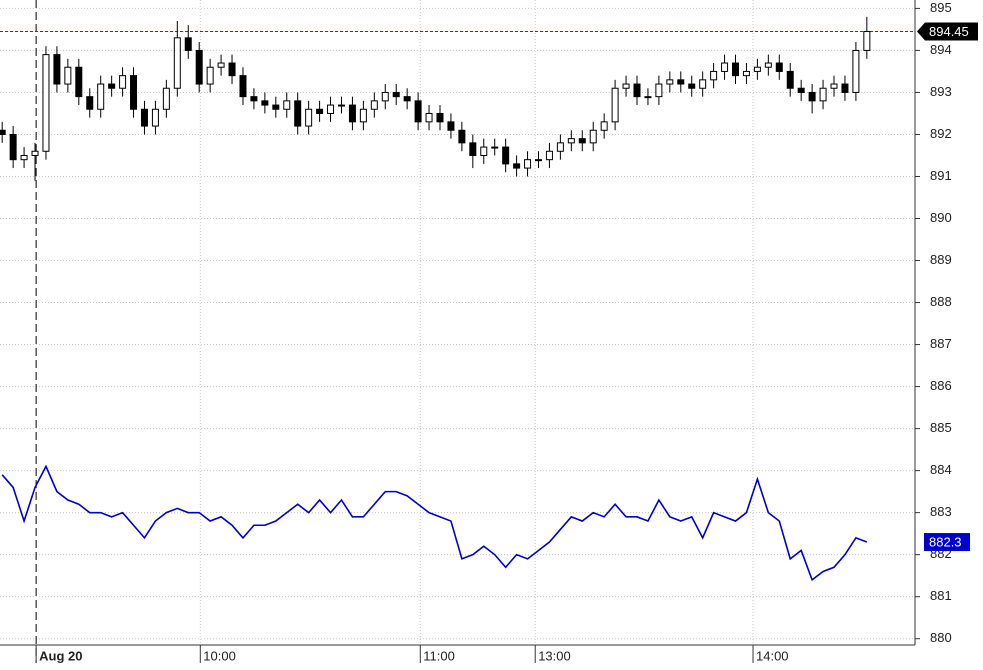  What do you see at coordinates (941, 91) in the screenshot?
I see `y-tick-label: 893` at bounding box center [941, 91].